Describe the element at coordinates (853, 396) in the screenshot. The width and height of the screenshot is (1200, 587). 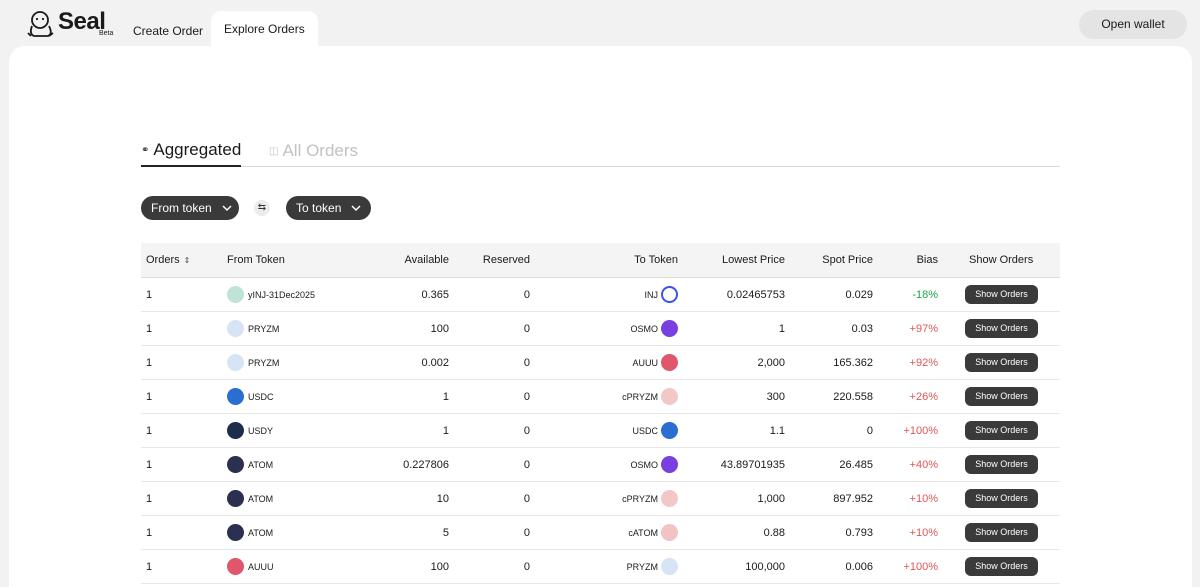
I see `spot-price-value: 220.558` at that location.